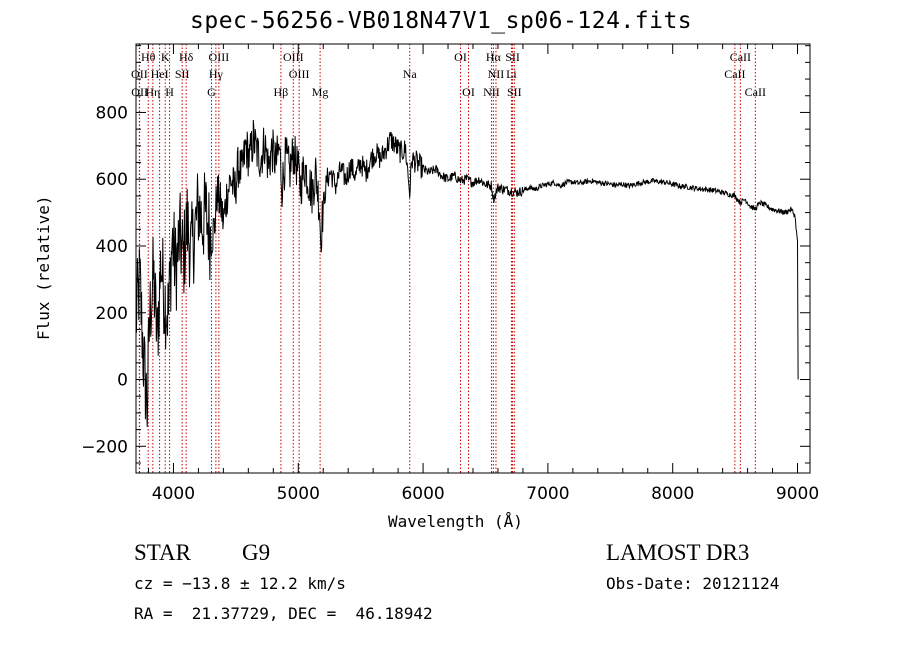 This screenshot has width=900, height=649. Describe the element at coordinates (283, 613) in the screenshot. I see `coordinates-text: RA = 21.37729, DEC = 46.18942` at that location.